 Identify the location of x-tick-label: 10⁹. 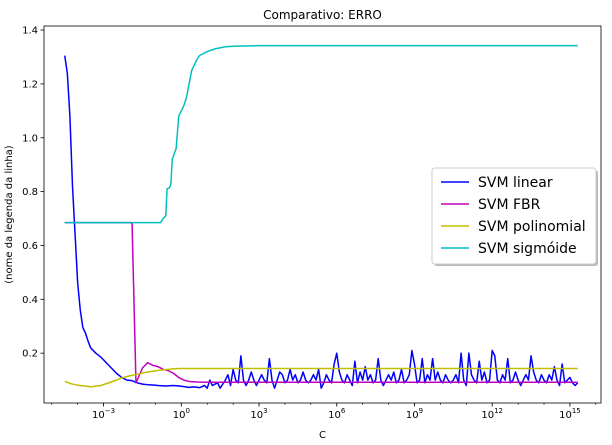
(414, 414).